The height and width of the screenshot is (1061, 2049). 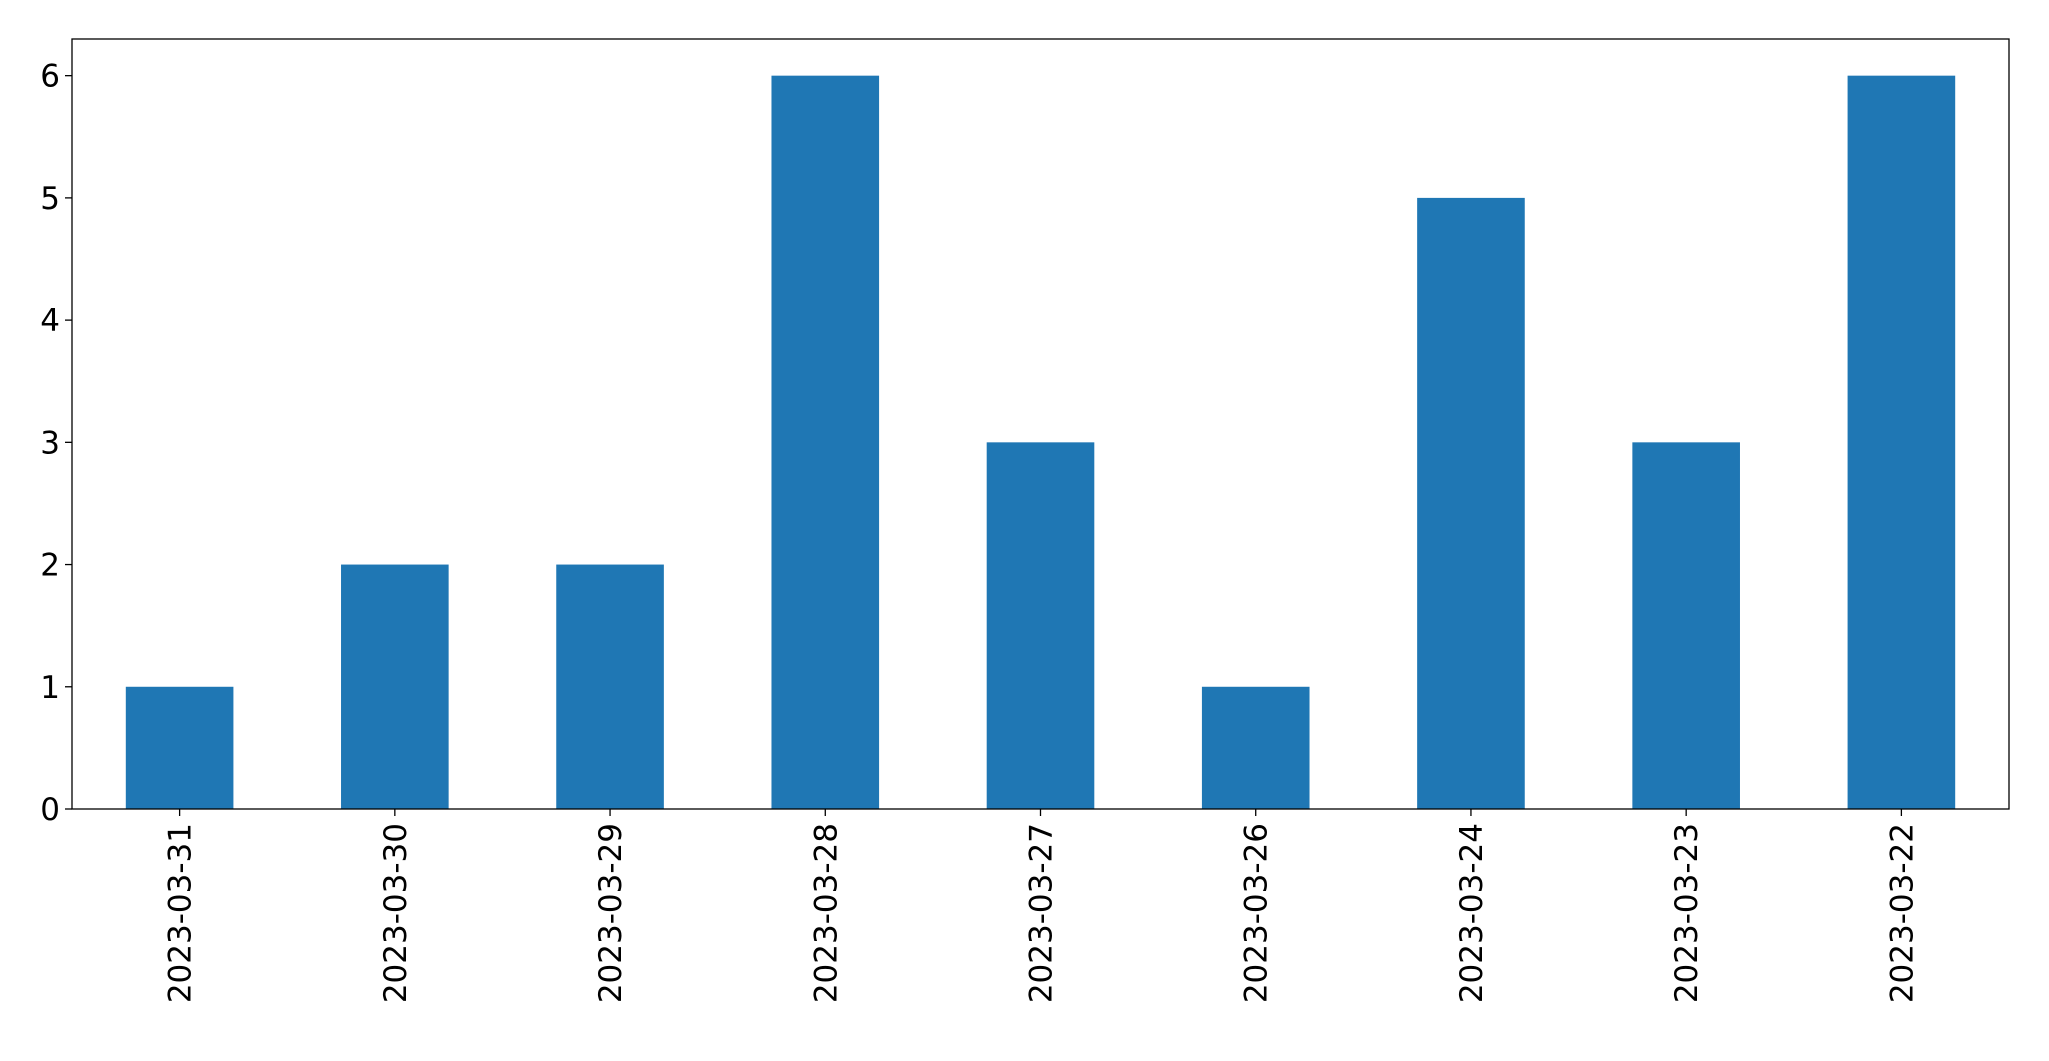 I want to click on x-tick-label: 2023-03-24, so click(x=1472, y=913).